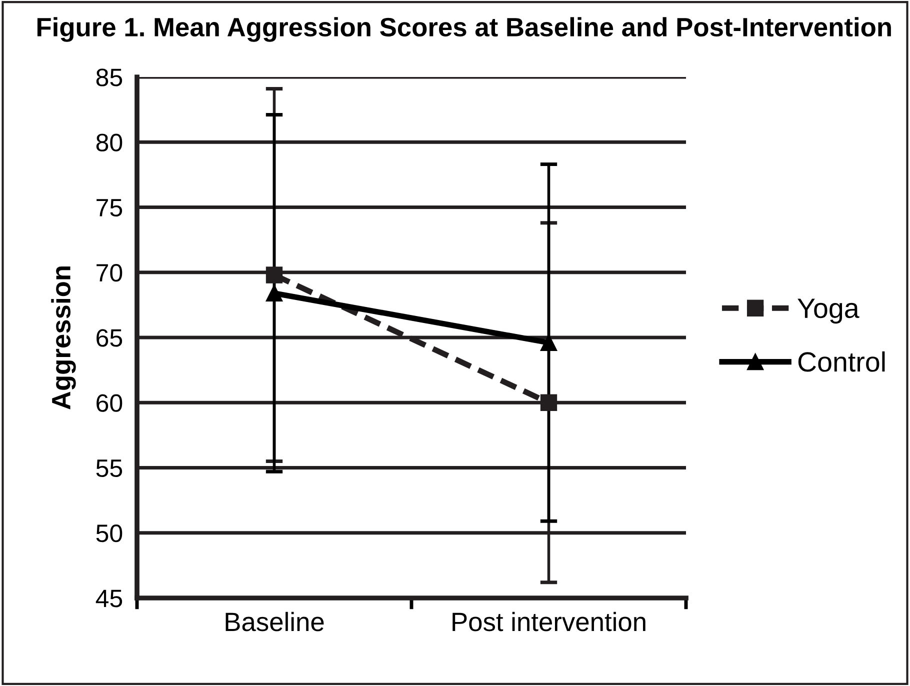 The image size is (910, 686). Describe the element at coordinates (109, 599) in the screenshot. I see `y-tick-label: 45` at that location.